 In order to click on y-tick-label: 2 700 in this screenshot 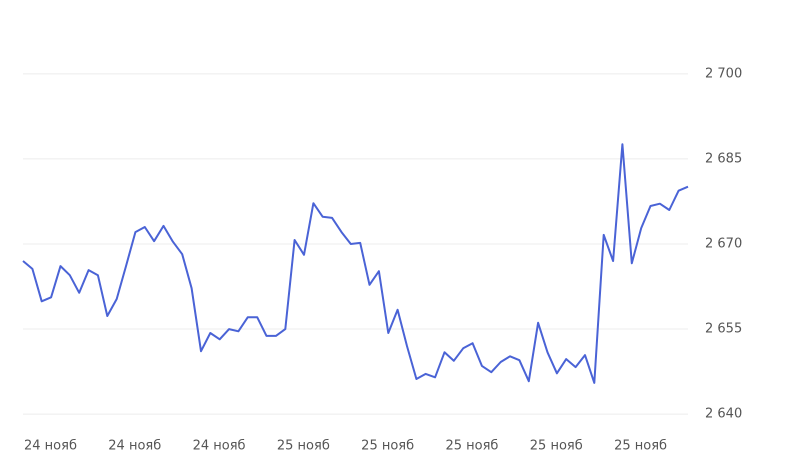, I will do `click(723, 73)`.